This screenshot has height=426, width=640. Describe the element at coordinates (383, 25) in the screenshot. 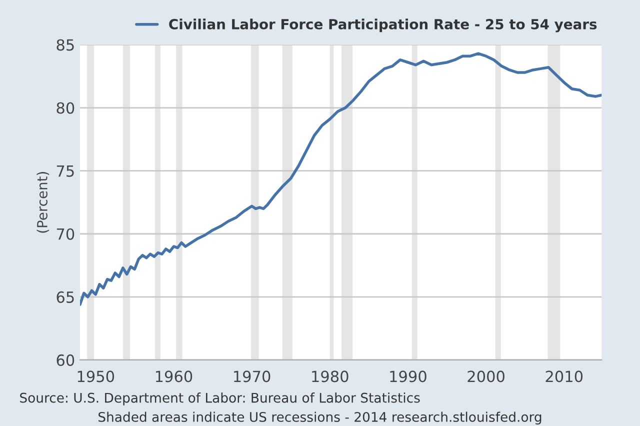

I see `legend-label: Civilian Labor Force Participation Rate - 25 to 54 years` at that location.